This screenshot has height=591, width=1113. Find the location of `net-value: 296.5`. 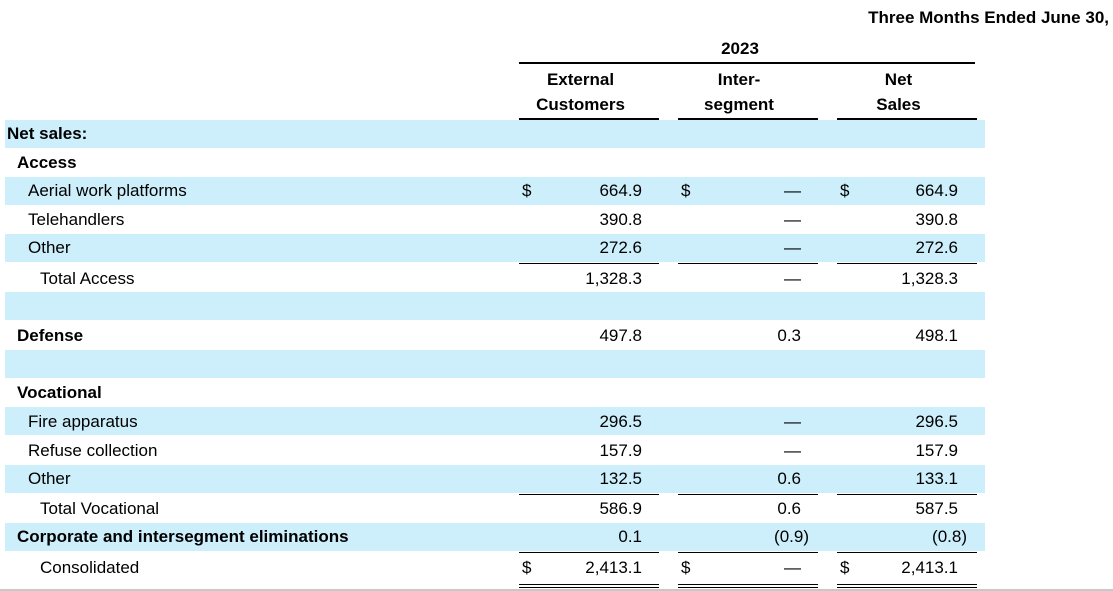

net-value: 296.5 is located at coordinates (936, 421).